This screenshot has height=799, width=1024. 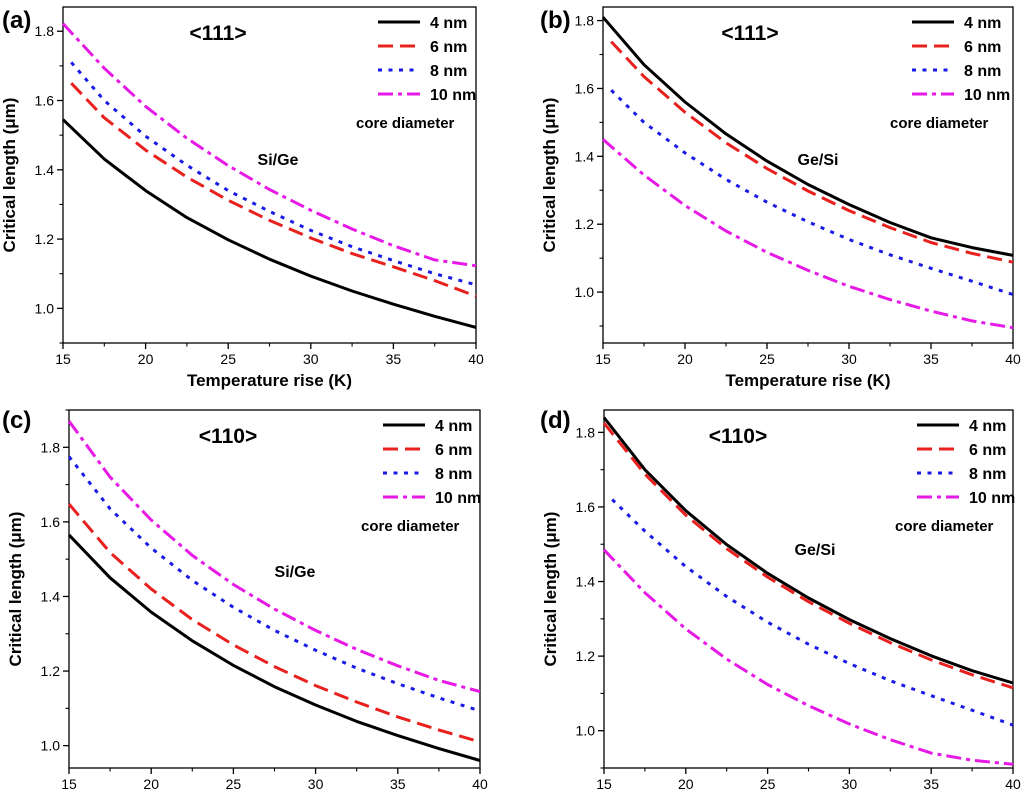 I want to click on panel-label: (d), so click(x=555, y=420).